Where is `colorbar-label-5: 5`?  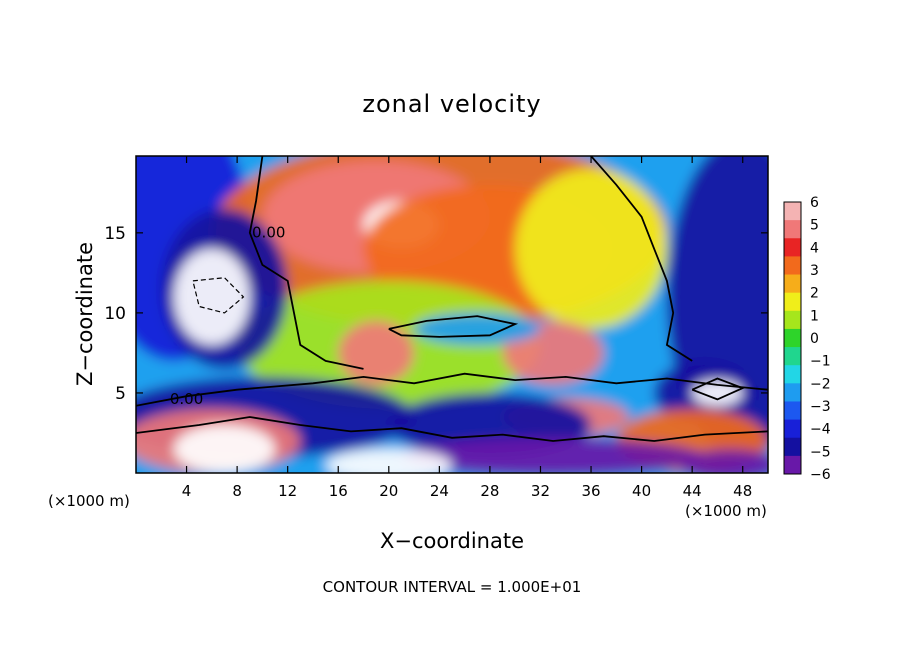 colorbar-label-5: 5 is located at coordinates (814, 226).